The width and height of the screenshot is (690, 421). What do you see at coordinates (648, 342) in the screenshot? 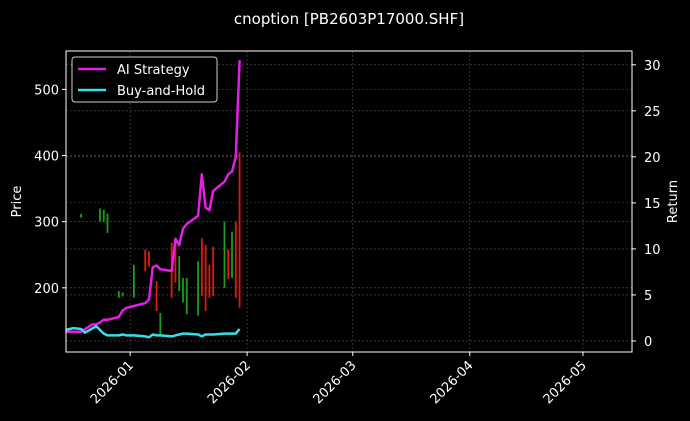
I see `y2-tick-label: 0` at bounding box center [648, 342].